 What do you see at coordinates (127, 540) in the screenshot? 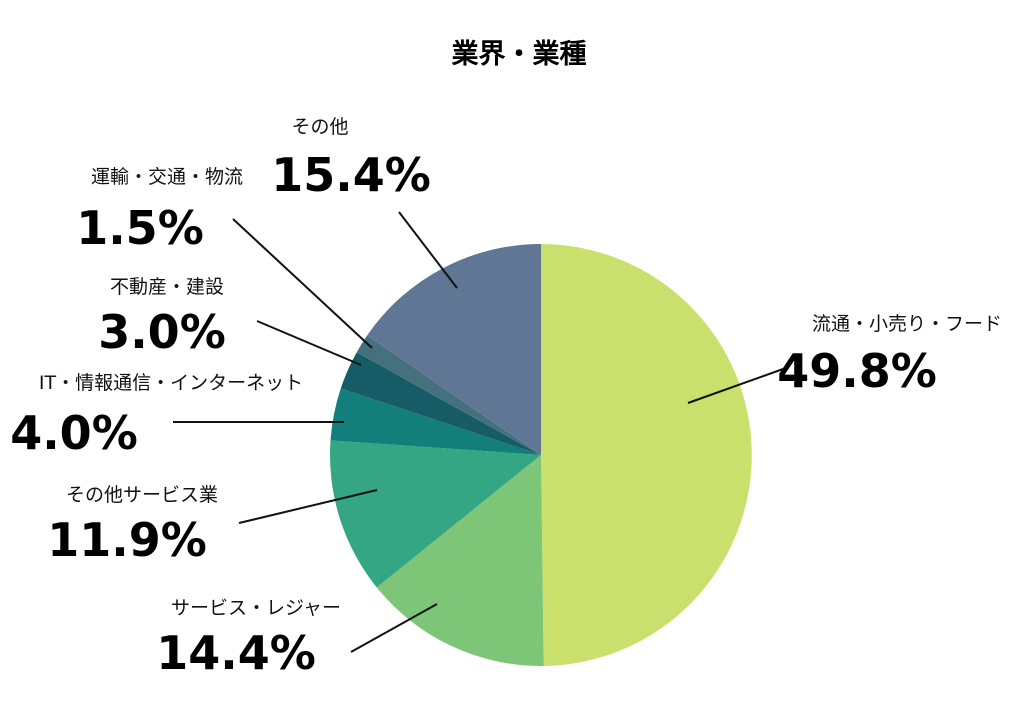
I see `slice-value-label: 11.9%` at bounding box center [127, 540].